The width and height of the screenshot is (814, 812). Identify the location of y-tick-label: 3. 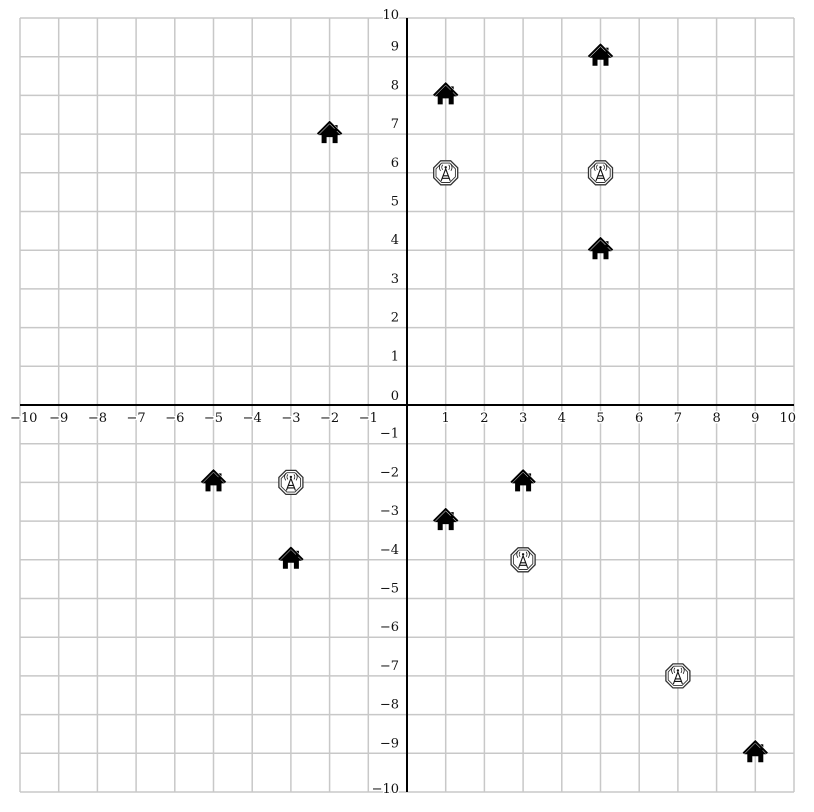
(395, 279).